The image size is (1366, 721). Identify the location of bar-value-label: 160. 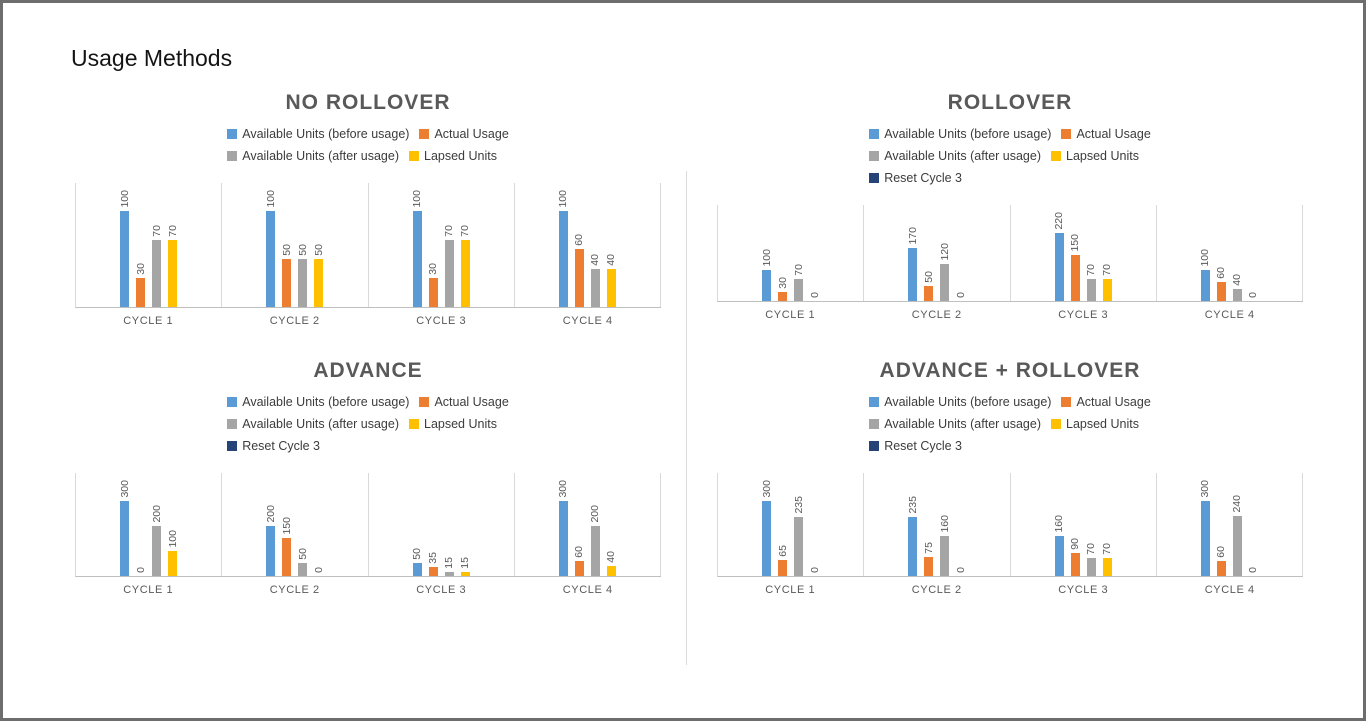
(944, 524).